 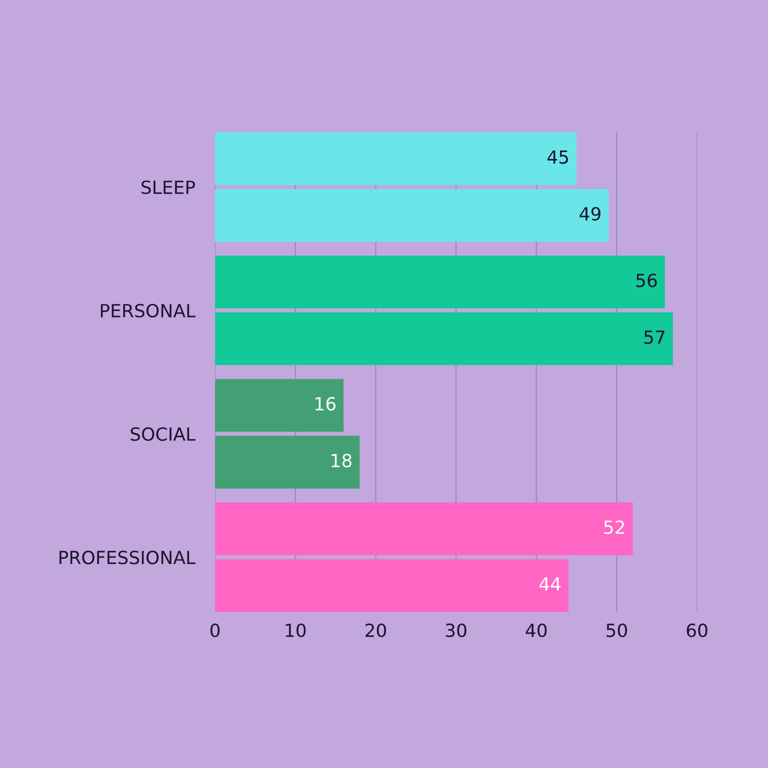 I want to click on y-tick-label: SLEEP, so click(x=168, y=187).